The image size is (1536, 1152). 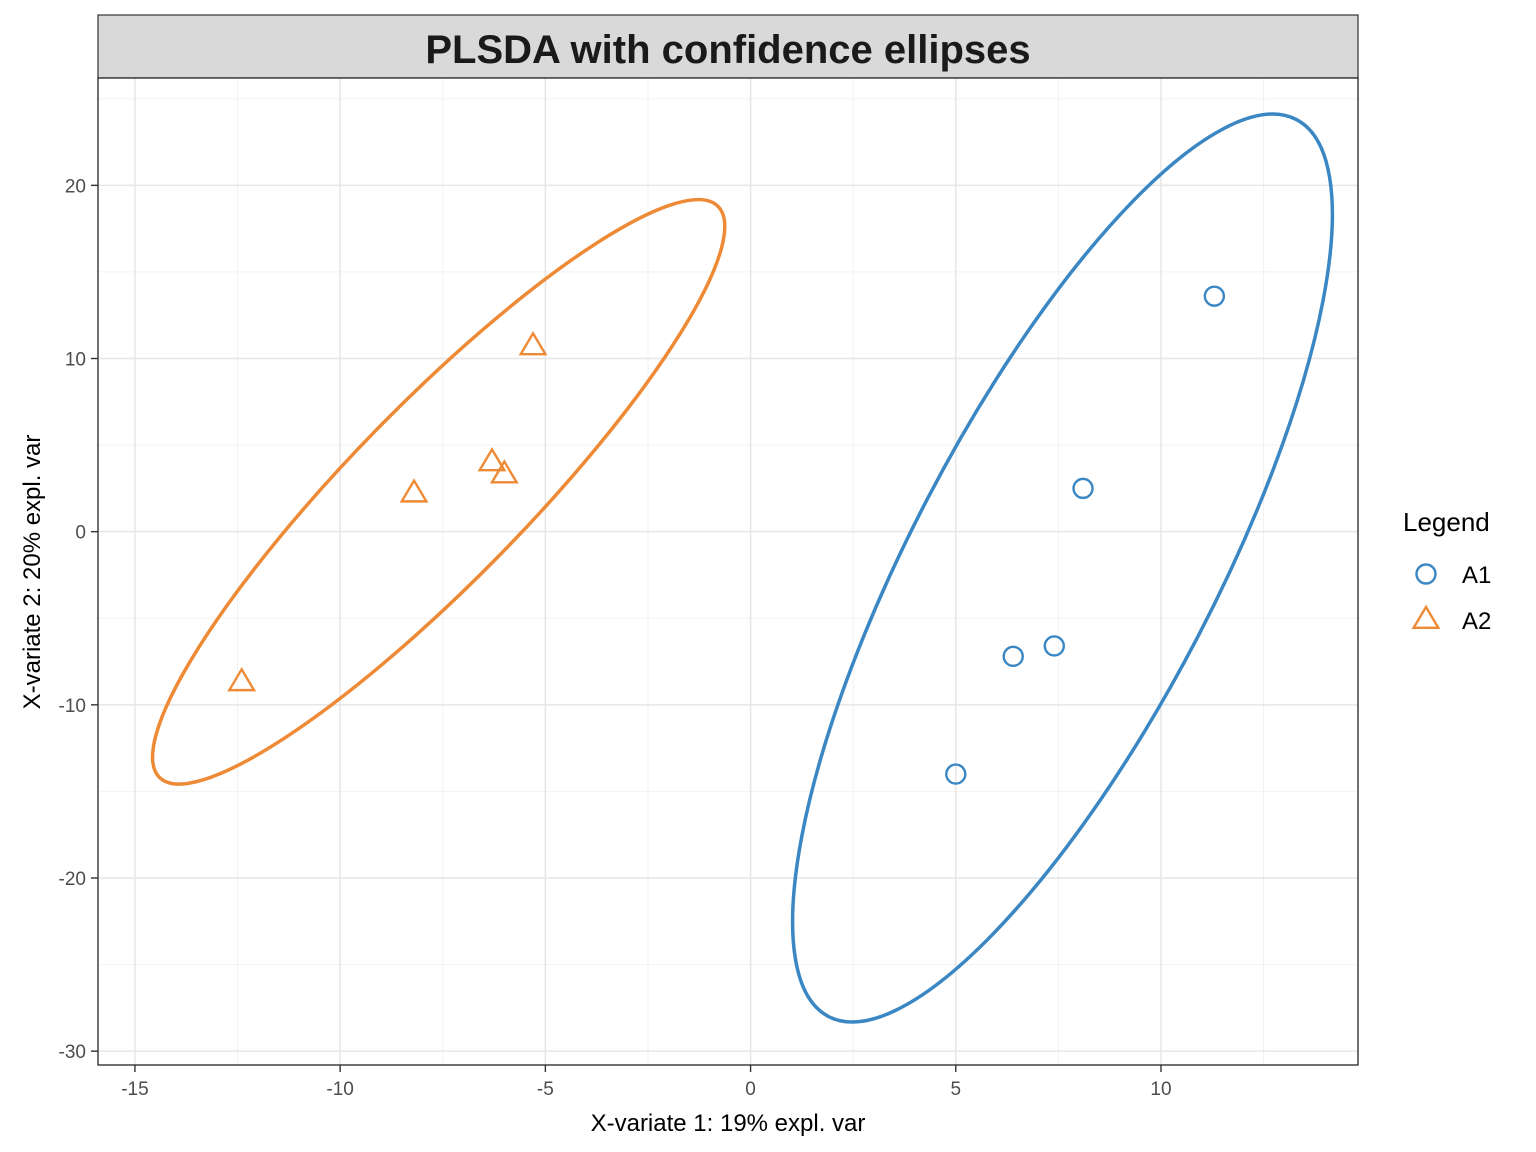 I want to click on chart-title: PLSDA with confidence ellipses, so click(x=727, y=50).